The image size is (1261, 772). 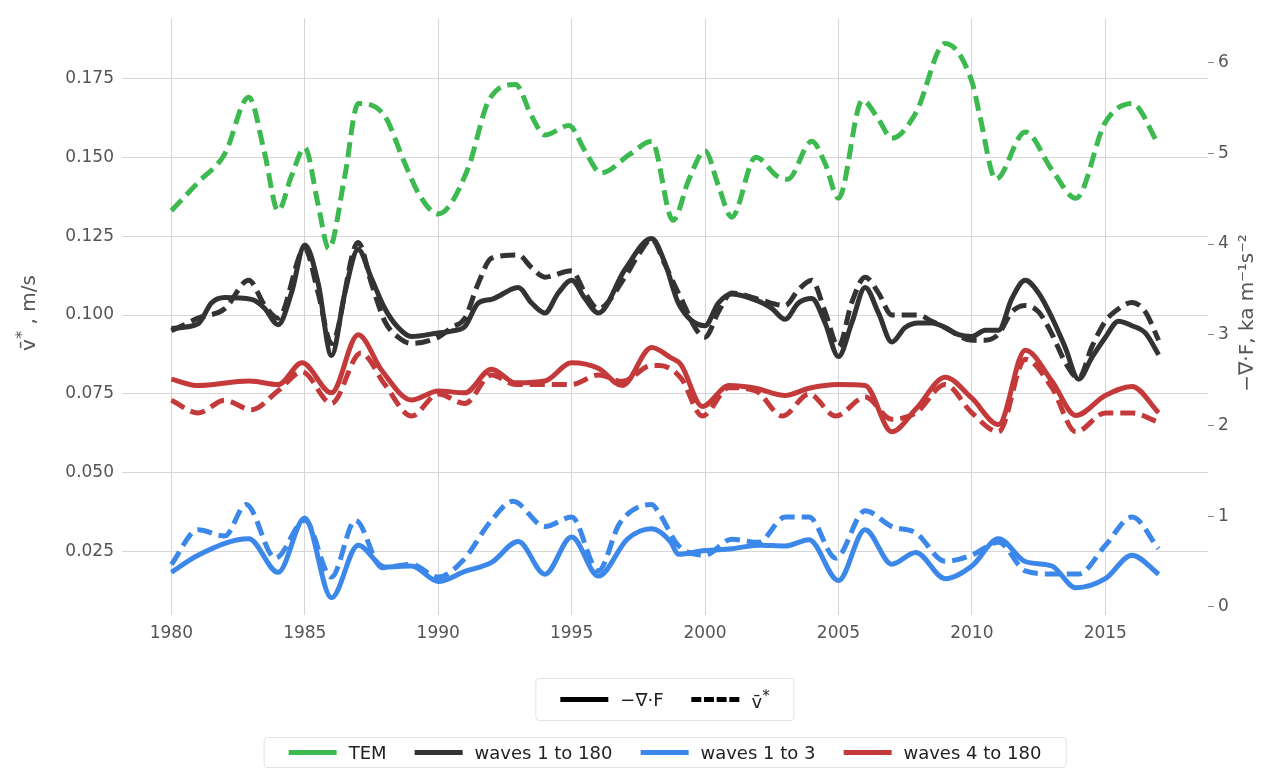 I want to click on y2-tick-label: 4, so click(x=1223, y=242).